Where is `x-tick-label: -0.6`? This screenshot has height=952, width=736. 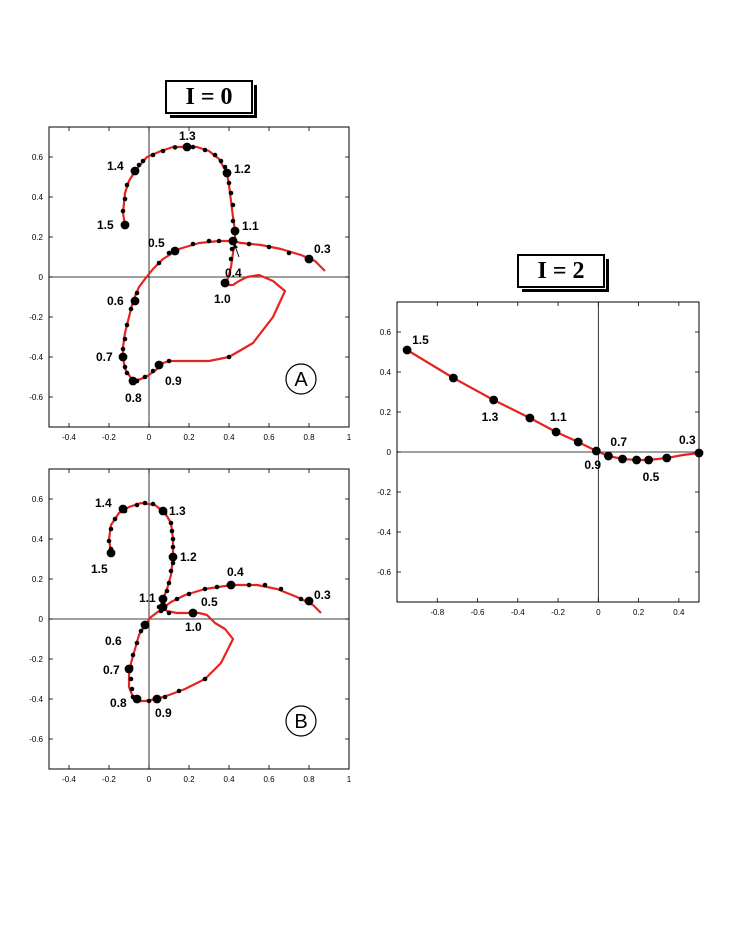
x-tick-label: -0.6 is located at coordinates (478, 612).